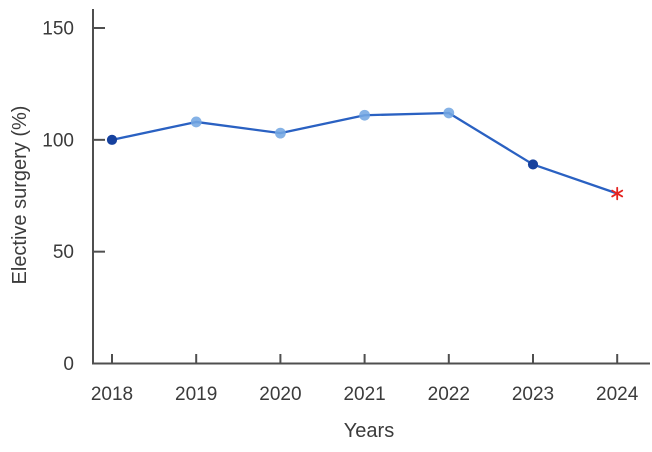 The image size is (652, 452). What do you see at coordinates (449, 394) in the screenshot?
I see `x-tick-label: 2022` at bounding box center [449, 394].